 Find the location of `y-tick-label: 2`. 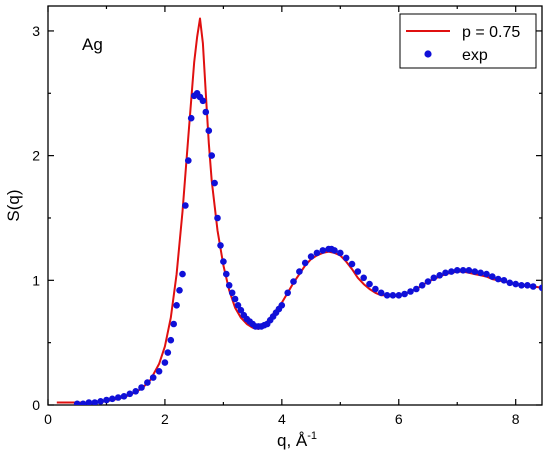

y-tick-label: 2 is located at coordinates (36, 156).